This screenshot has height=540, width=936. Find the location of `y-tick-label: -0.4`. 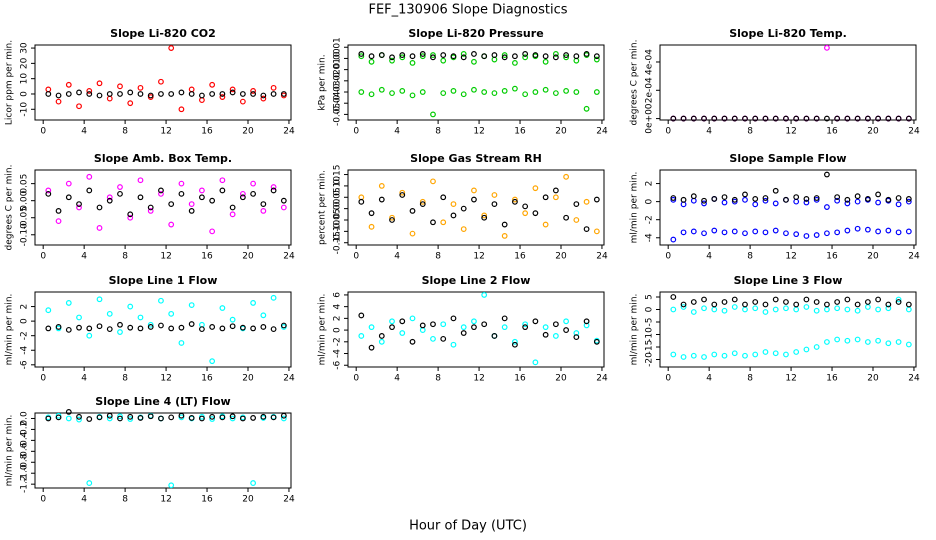

y-tick-label: -0.4 is located at coordinates (25, 440).